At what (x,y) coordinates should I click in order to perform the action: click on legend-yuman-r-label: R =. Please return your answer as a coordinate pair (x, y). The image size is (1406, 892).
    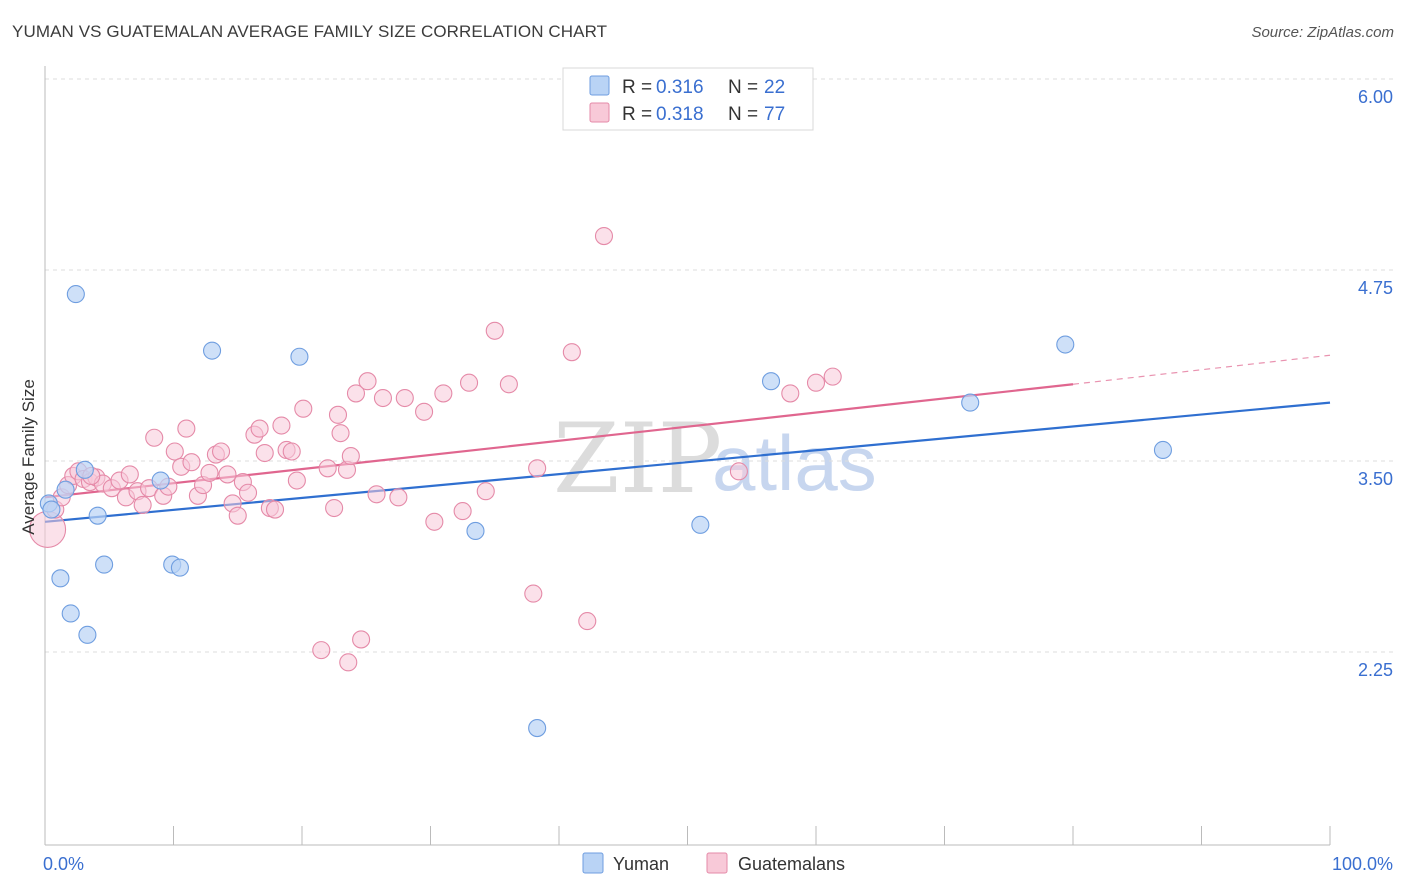
    Looking at the image, I should click on (637, 87).